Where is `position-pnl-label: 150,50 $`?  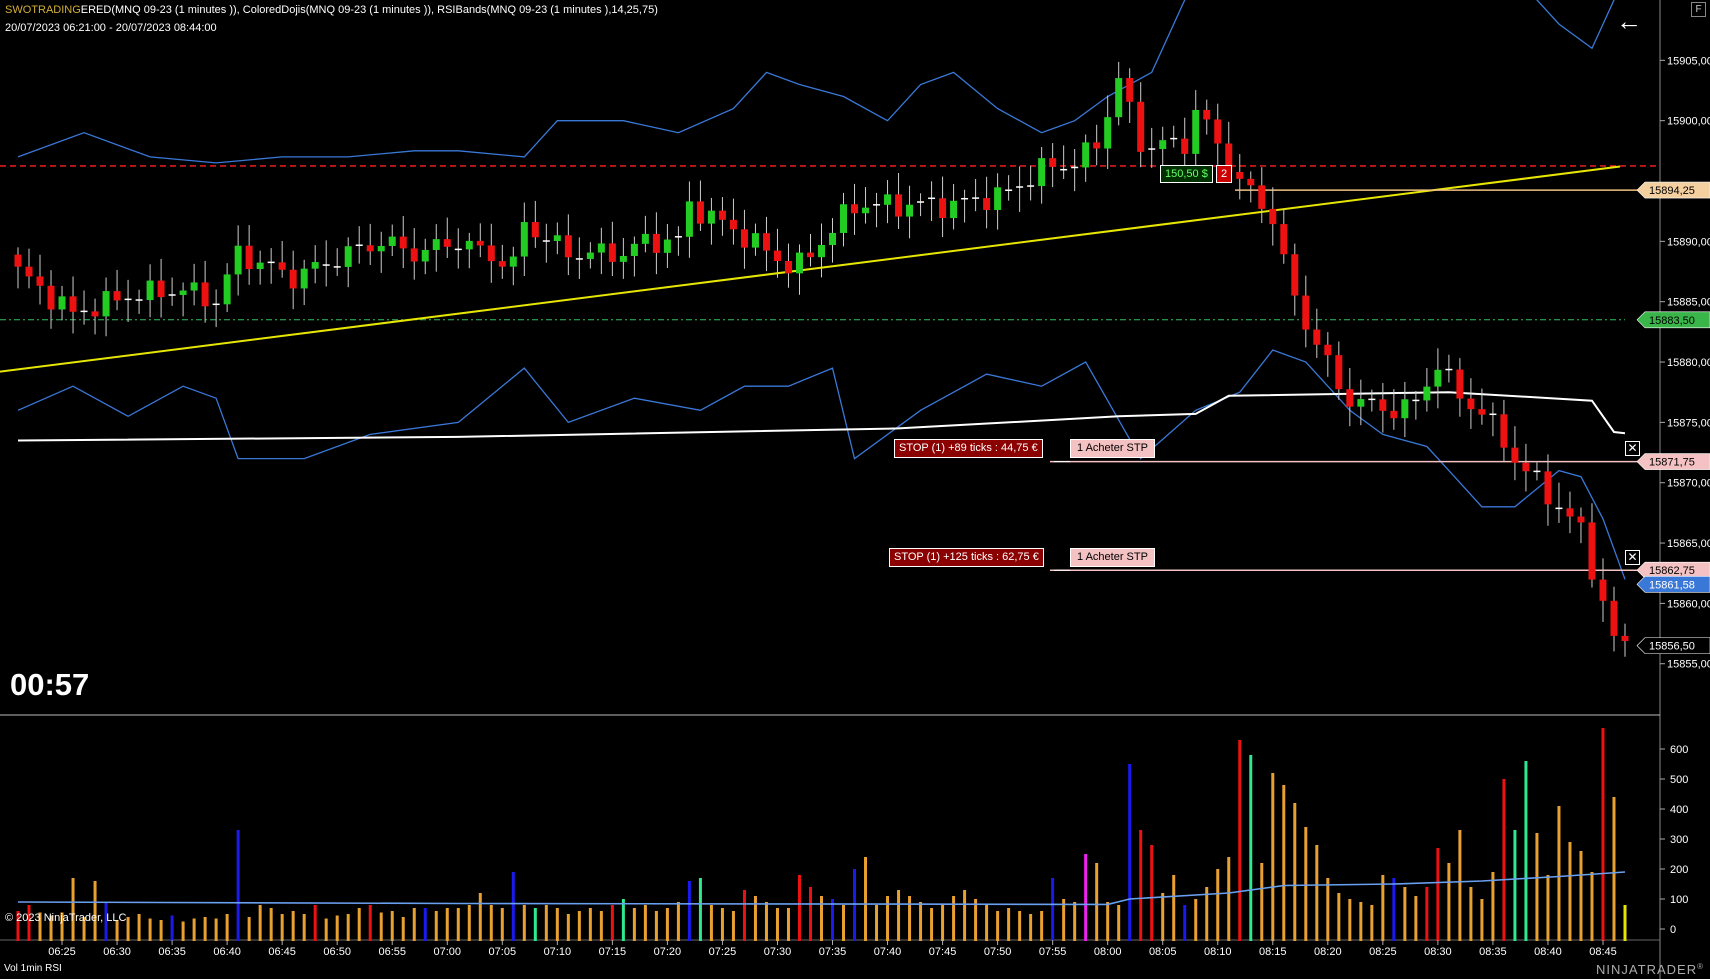 position-pnl-label: 150,50 $ is located at coordinates (1186, 174).